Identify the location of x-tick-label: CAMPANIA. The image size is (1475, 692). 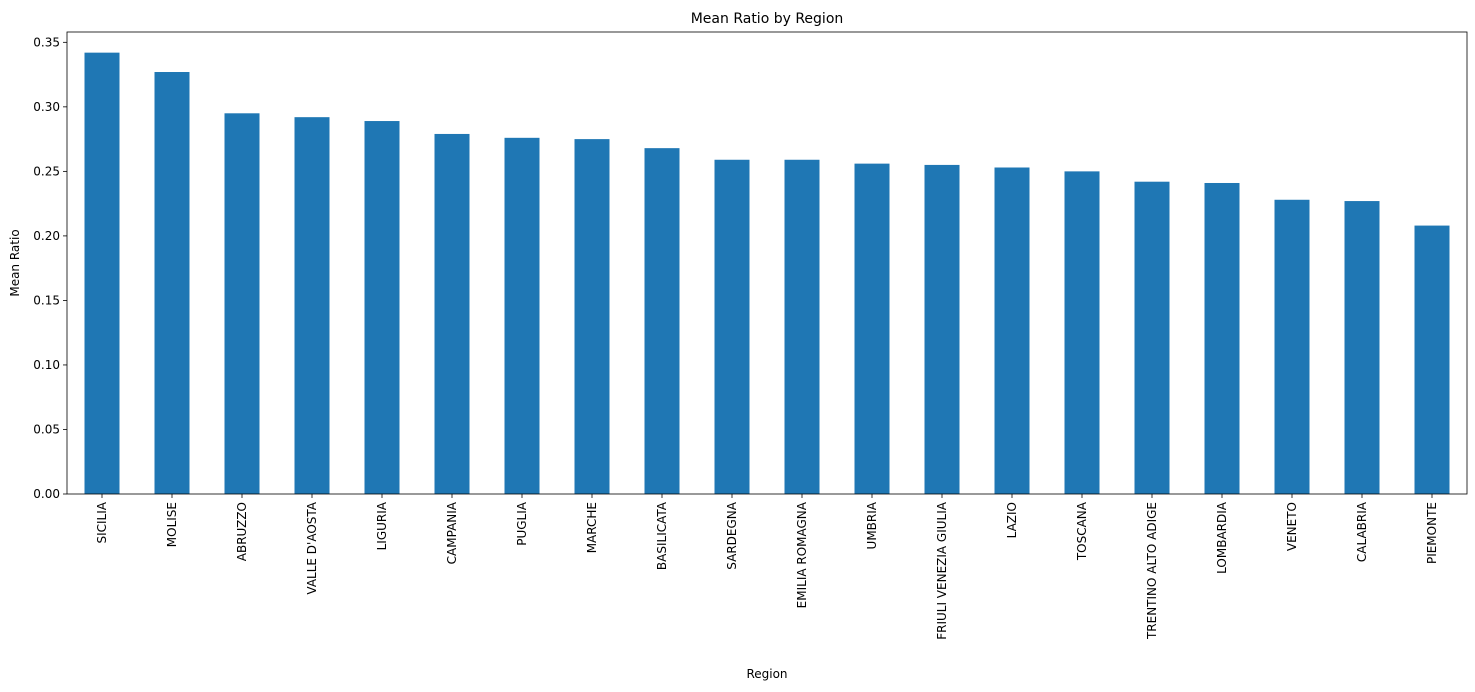
(452, 532).